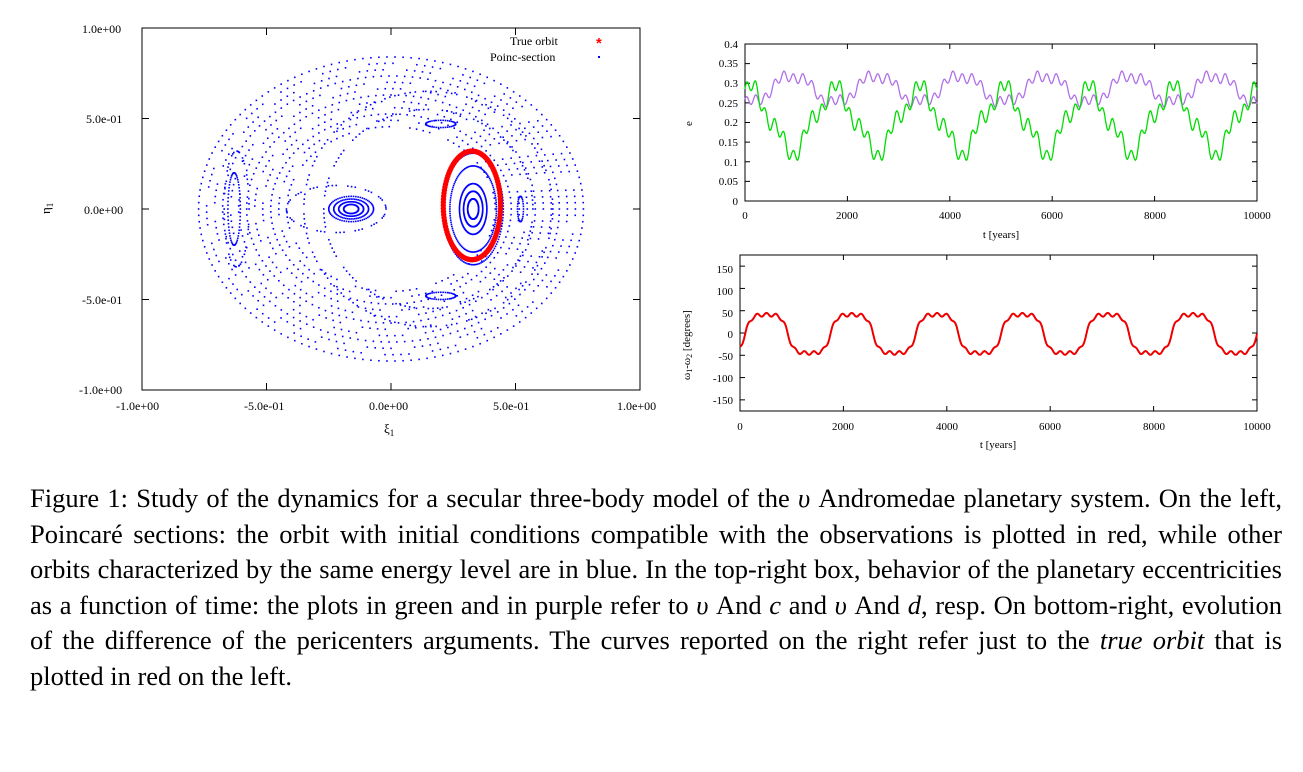 This screenshot has height=772, width=1303. I want to click on ecc-xtick: 4000, so click(950, 216).